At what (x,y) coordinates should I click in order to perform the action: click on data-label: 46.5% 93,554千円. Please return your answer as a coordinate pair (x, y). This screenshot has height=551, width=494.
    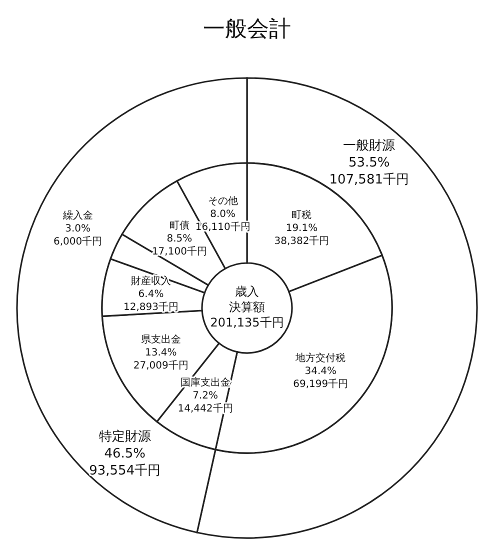
    Looking at the image, I should click on (125, 462).